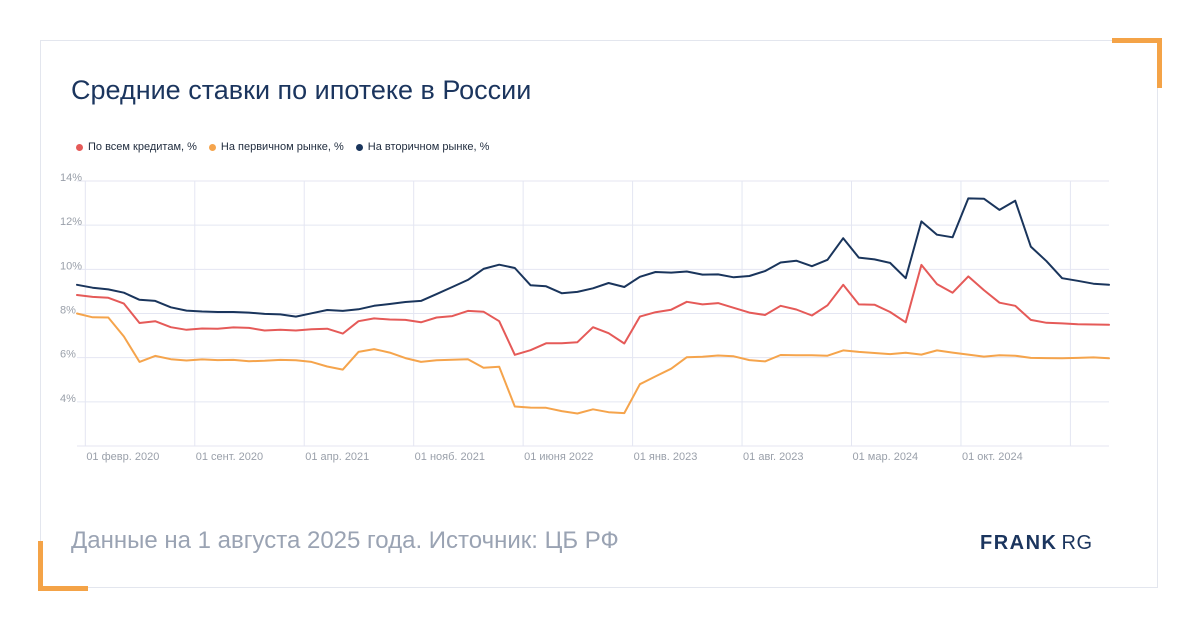  I want to click on y-tick-label: 4%, so click(68, 399).